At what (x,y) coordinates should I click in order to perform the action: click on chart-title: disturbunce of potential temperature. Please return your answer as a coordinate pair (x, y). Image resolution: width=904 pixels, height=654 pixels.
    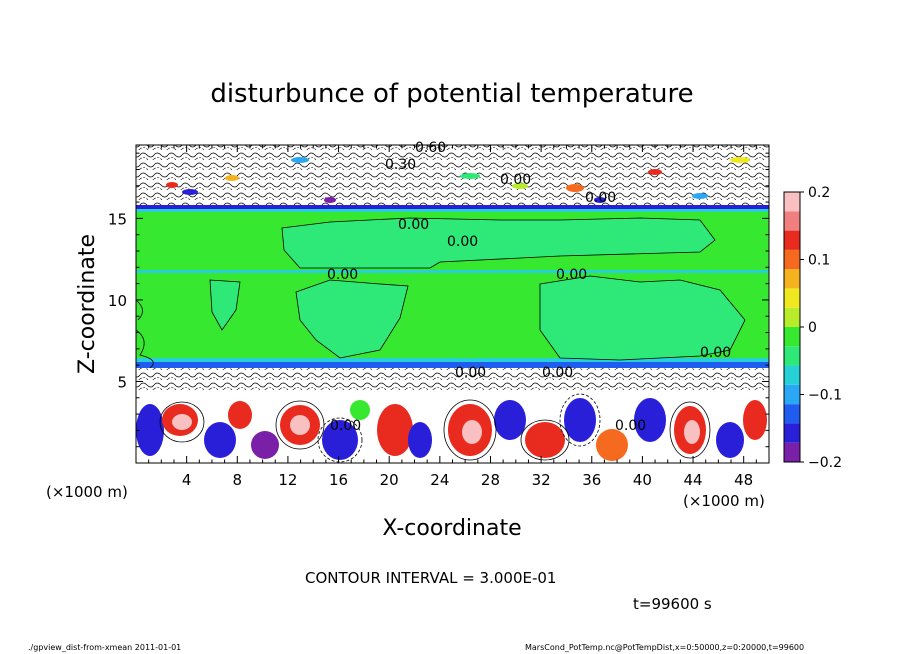
    Looking at the image, I should click on (451, 94).